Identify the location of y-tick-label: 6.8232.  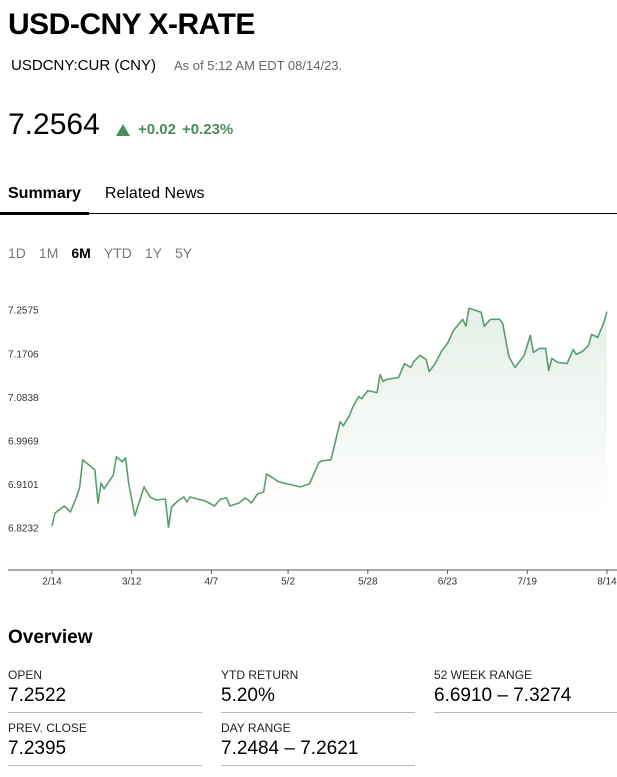
(23, 529).